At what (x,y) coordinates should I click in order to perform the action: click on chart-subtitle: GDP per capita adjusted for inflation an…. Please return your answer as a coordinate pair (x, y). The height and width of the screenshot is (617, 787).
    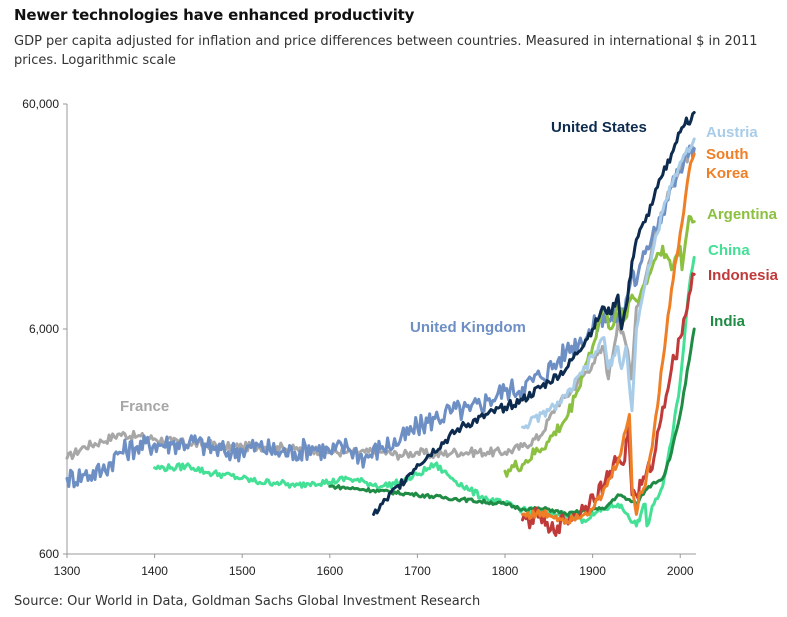
    Looking at the image, I should click on (386, 51).